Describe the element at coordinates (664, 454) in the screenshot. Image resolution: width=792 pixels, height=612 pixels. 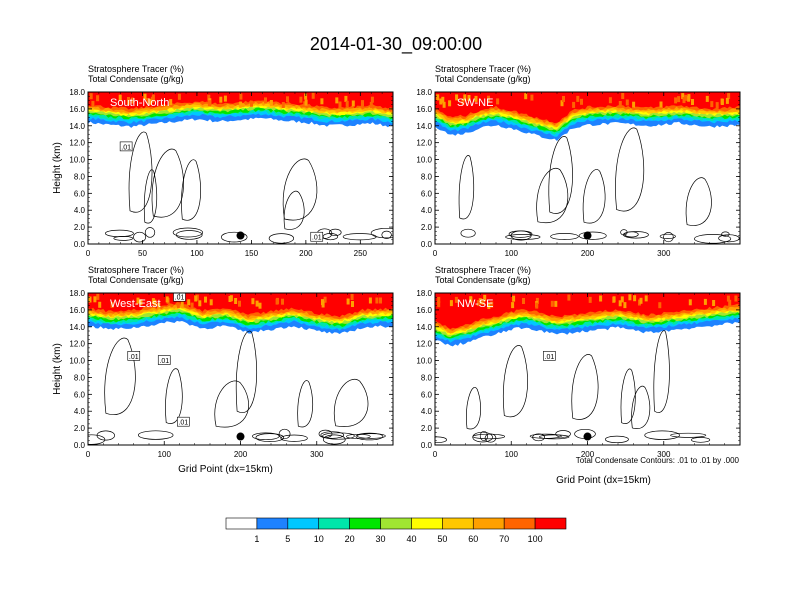
I see `x-tick-label: 300` at that location.